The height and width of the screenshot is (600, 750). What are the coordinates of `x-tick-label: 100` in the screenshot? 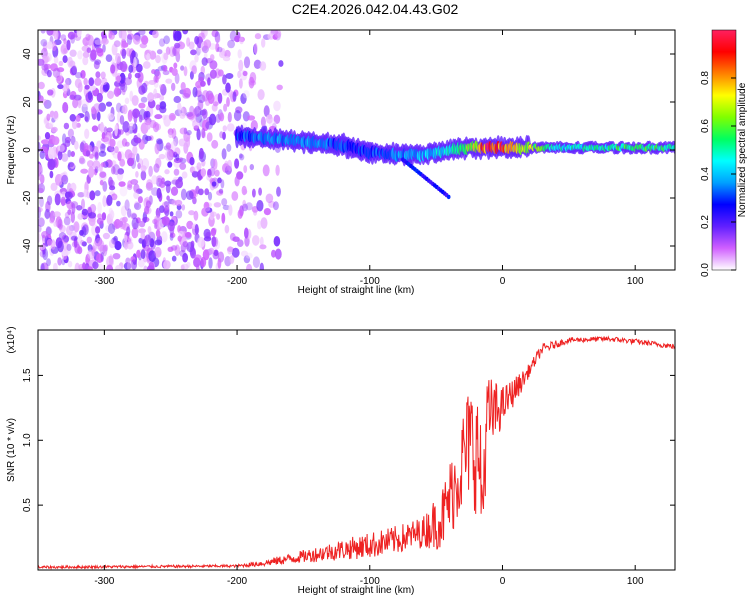 It's located at (635, 281).